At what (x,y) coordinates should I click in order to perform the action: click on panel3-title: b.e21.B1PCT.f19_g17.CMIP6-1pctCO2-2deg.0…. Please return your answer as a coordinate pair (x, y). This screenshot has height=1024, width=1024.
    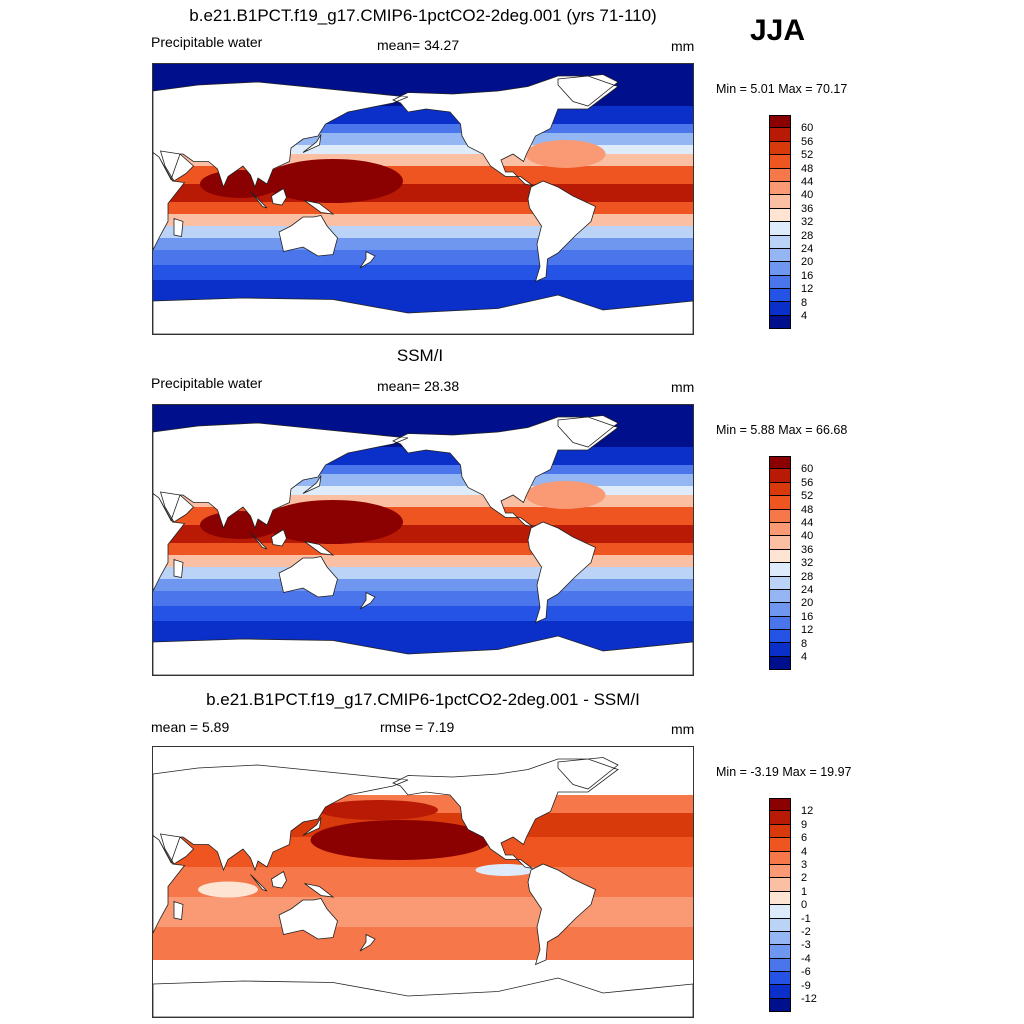
    Looking at the image, I should click on (423, 699).